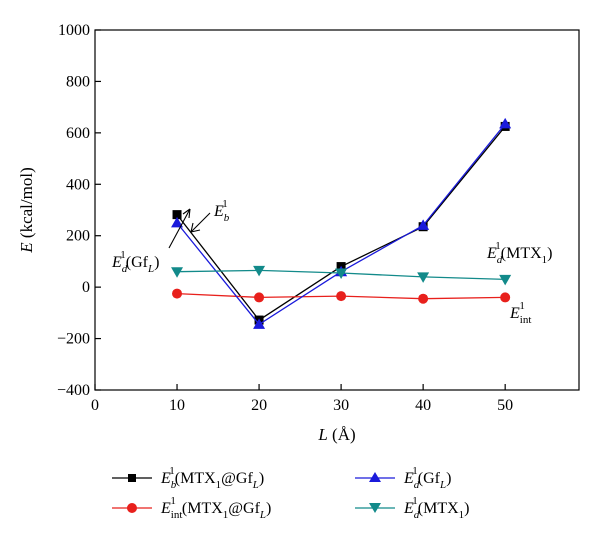 The width and height of the screenshot is (600, 542). What do you see at coordinates (221, 211) in the screenshot?
I see `svg-text: Eb1` at bounding box center [221, 211].